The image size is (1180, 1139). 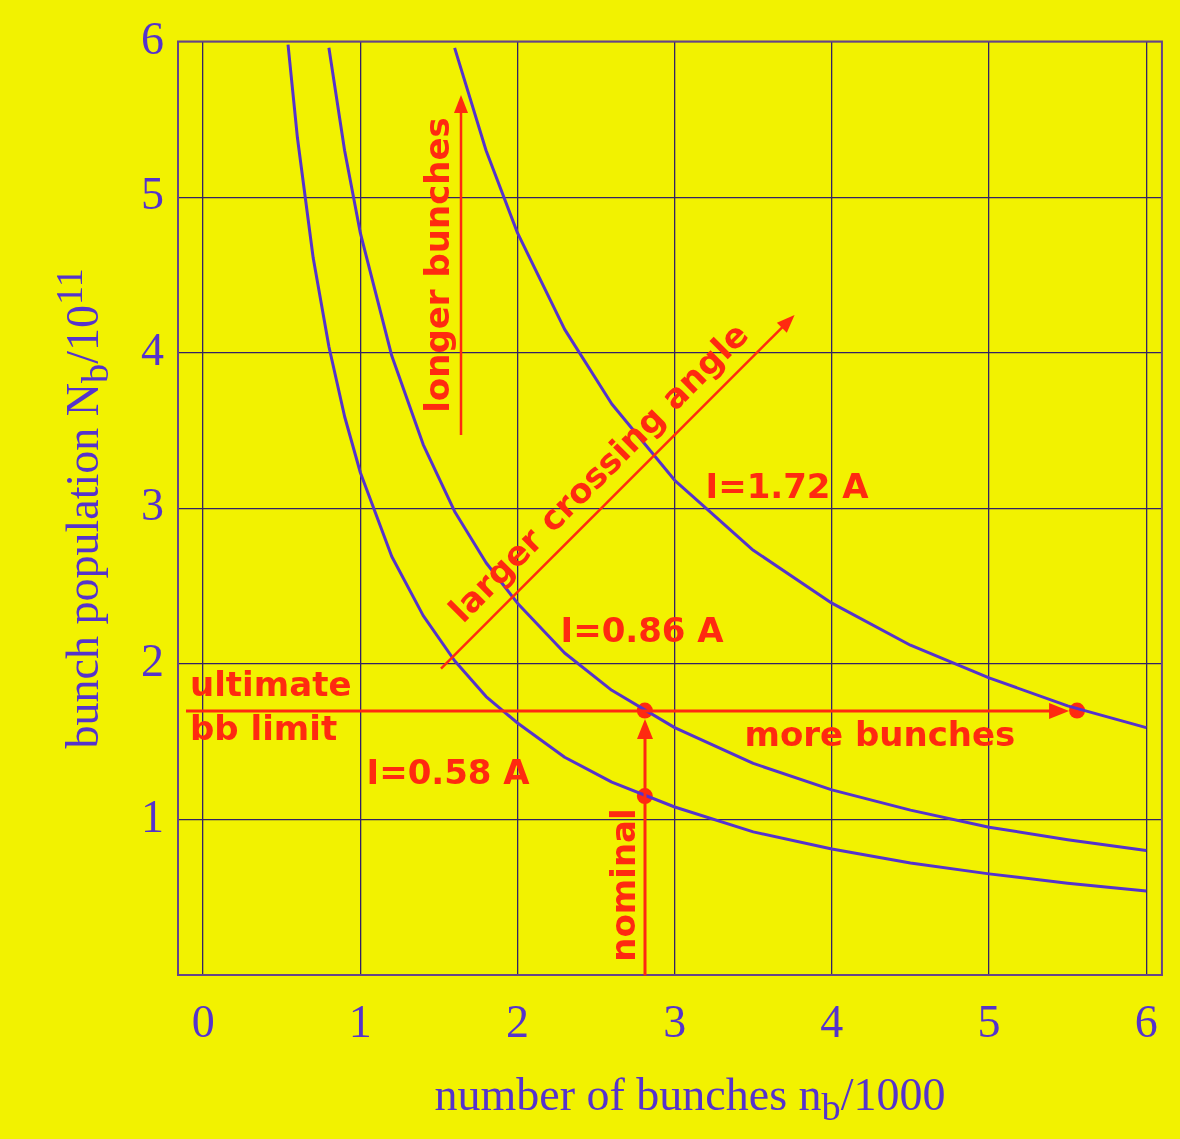 I want to click on y-tick-label: 6, so click(x=152, y=38).